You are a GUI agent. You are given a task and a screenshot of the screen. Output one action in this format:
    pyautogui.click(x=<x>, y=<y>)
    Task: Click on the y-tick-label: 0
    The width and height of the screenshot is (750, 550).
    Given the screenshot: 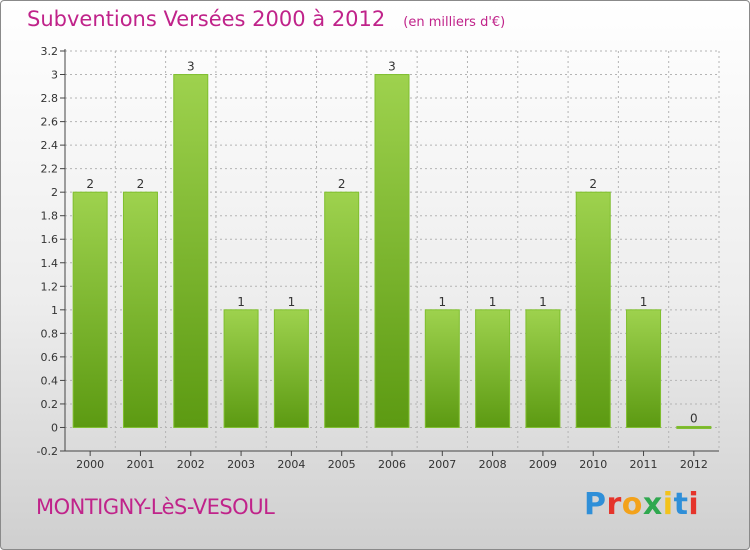 What is the action you would take?
    pyautogui.click(x=54, y=427)
    